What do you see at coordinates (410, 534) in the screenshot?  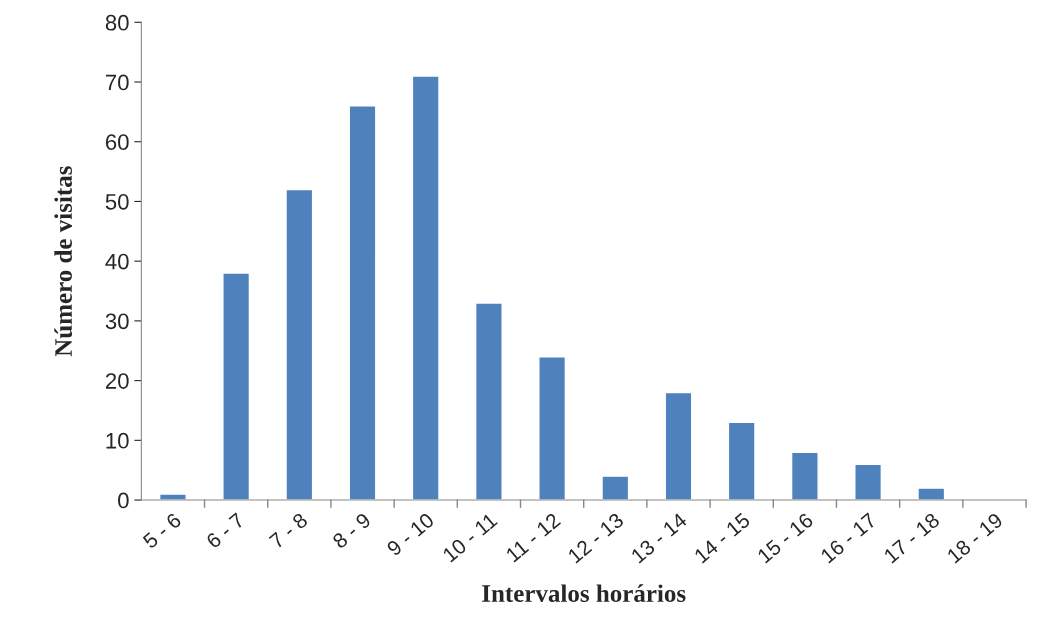 I see `x-tick-label: 9 - 10` at bounding box center [410, 534].